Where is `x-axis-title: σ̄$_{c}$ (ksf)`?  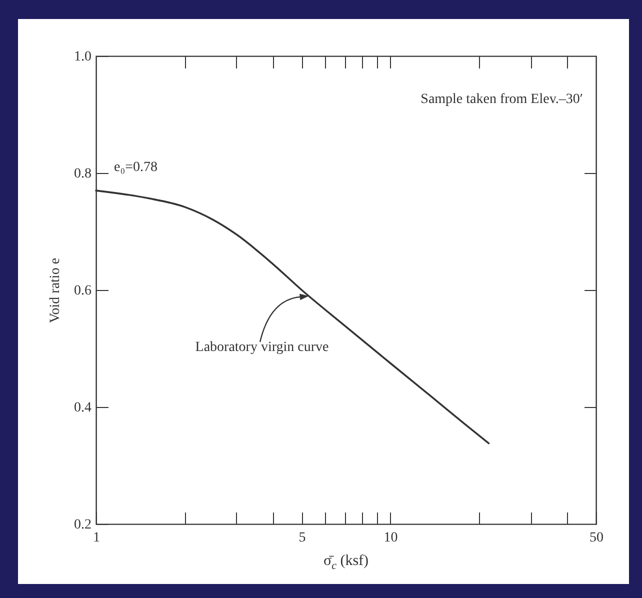
x-axis-title: σ̄$_{c}$ (ksf) is located at coordinates (346, 563).